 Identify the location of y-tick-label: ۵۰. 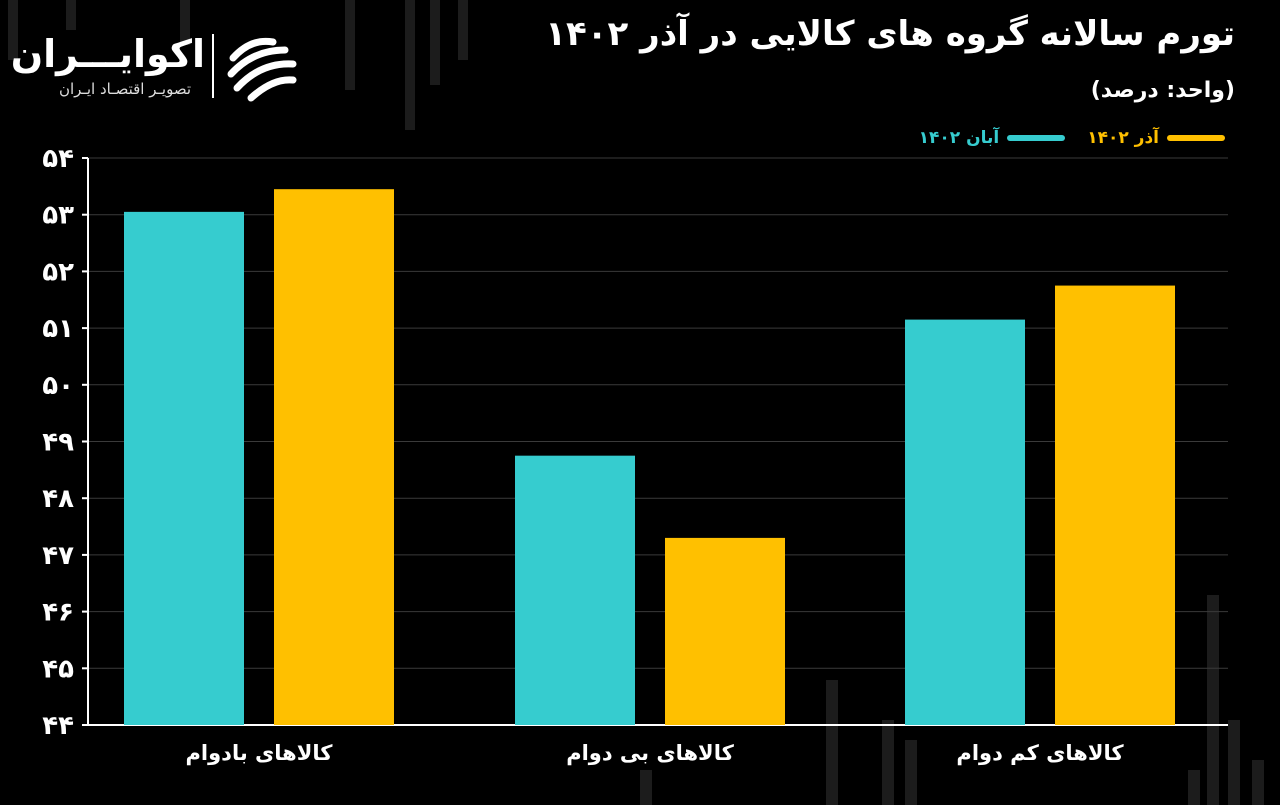
(58, 386).